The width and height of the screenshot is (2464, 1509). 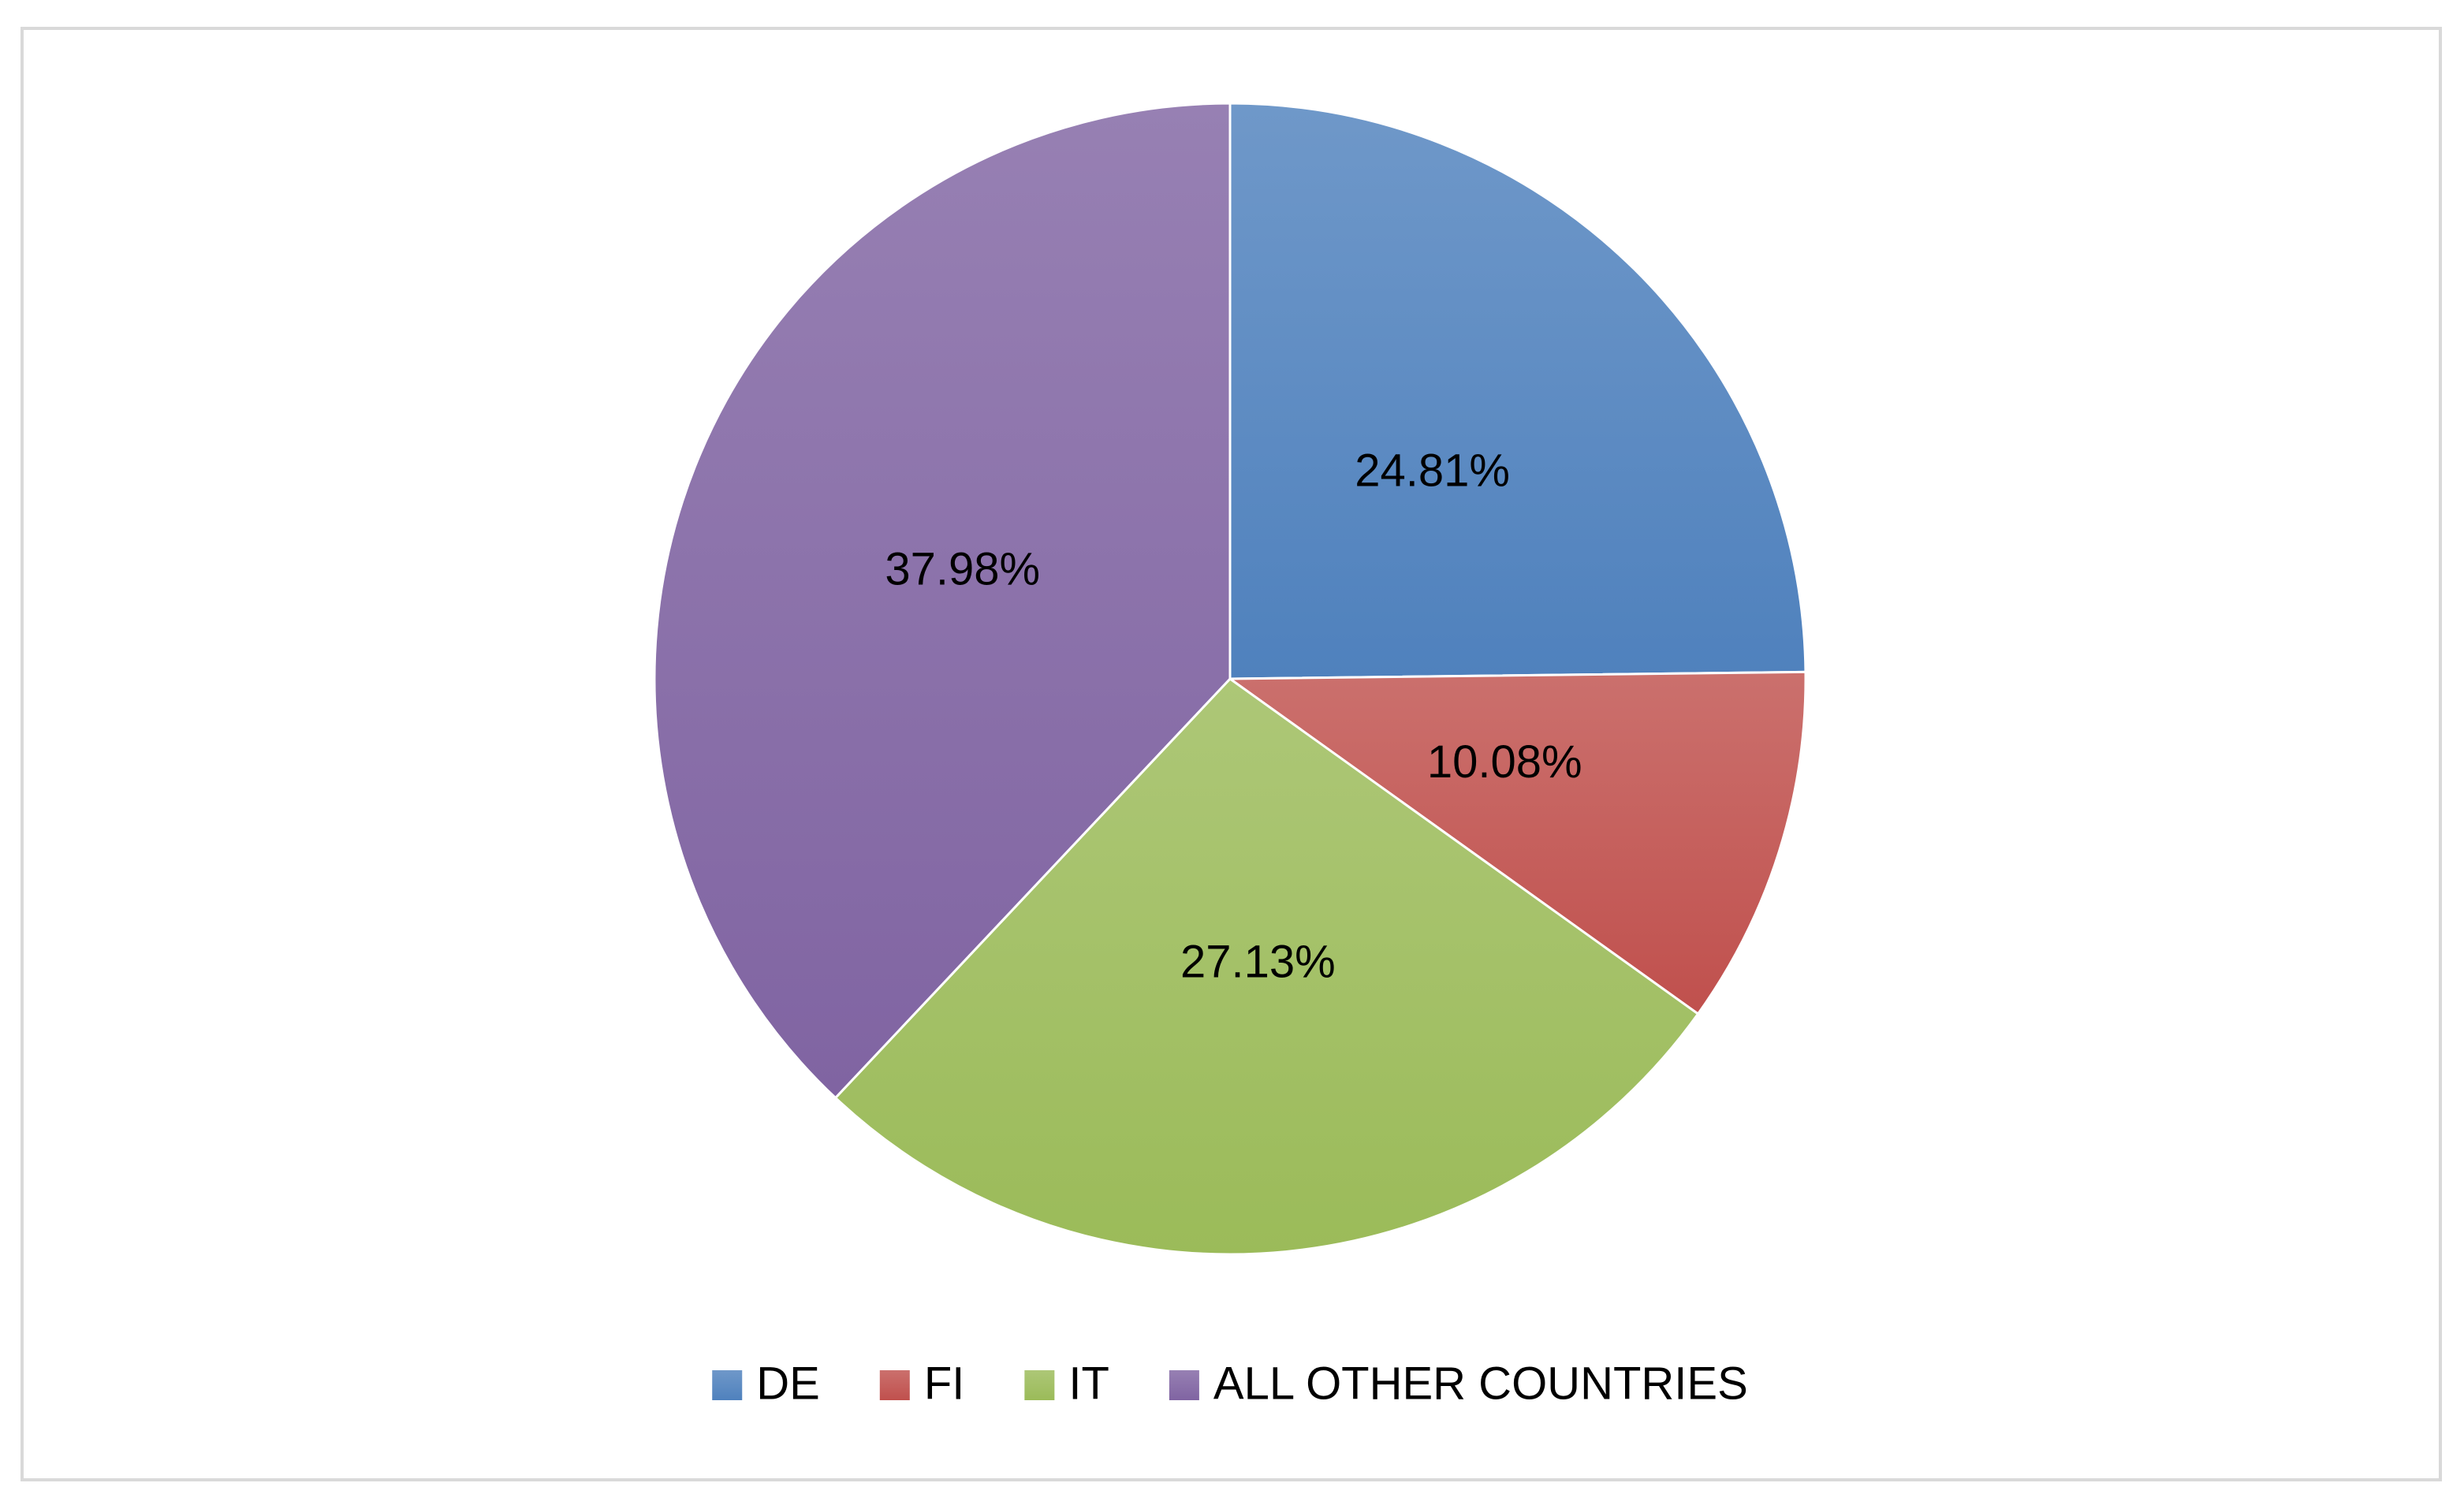 What do you see at coordinates (1480, 1383) in the screenshot?
I see `legend-label: ALL OTHER COUNTRIES` at bounding box center [1480, 1383].